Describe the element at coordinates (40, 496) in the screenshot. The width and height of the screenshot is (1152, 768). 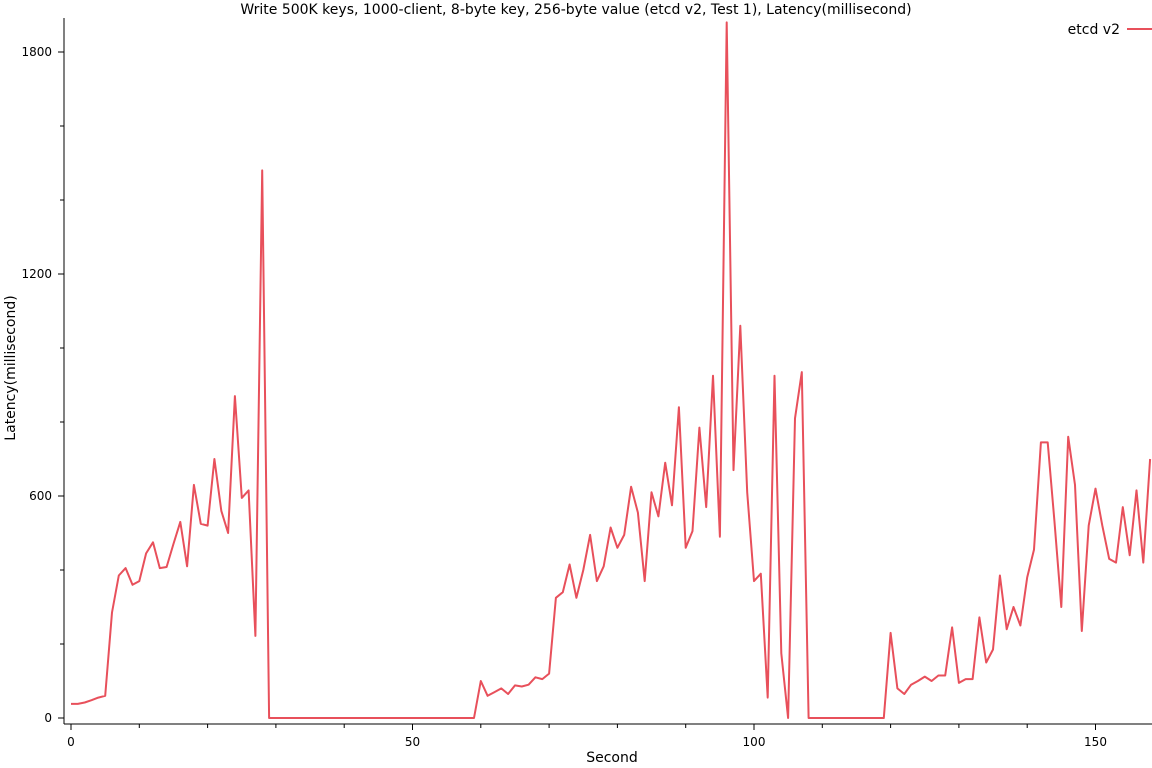
I see `y-tick-label: 600` at that location.